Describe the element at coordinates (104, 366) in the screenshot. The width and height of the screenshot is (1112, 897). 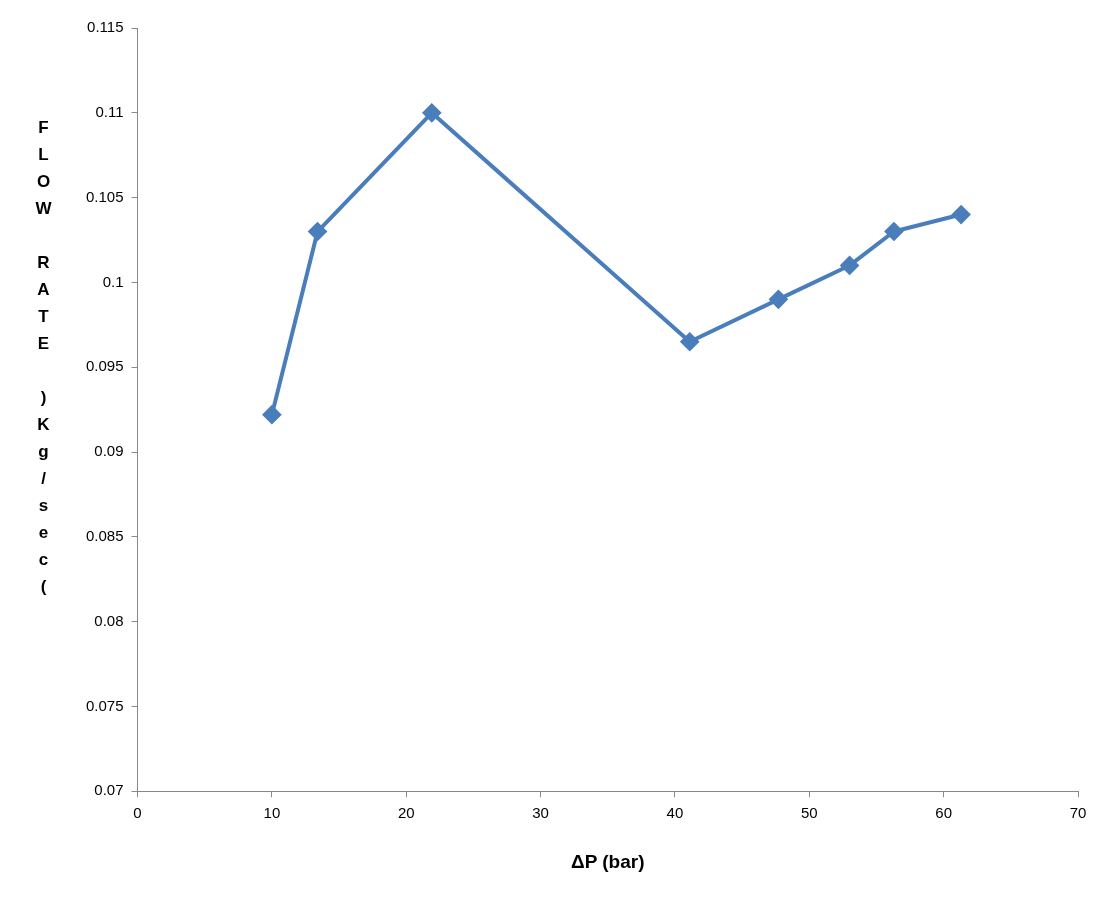
I see `y-tick-label: 0.095` at that location.